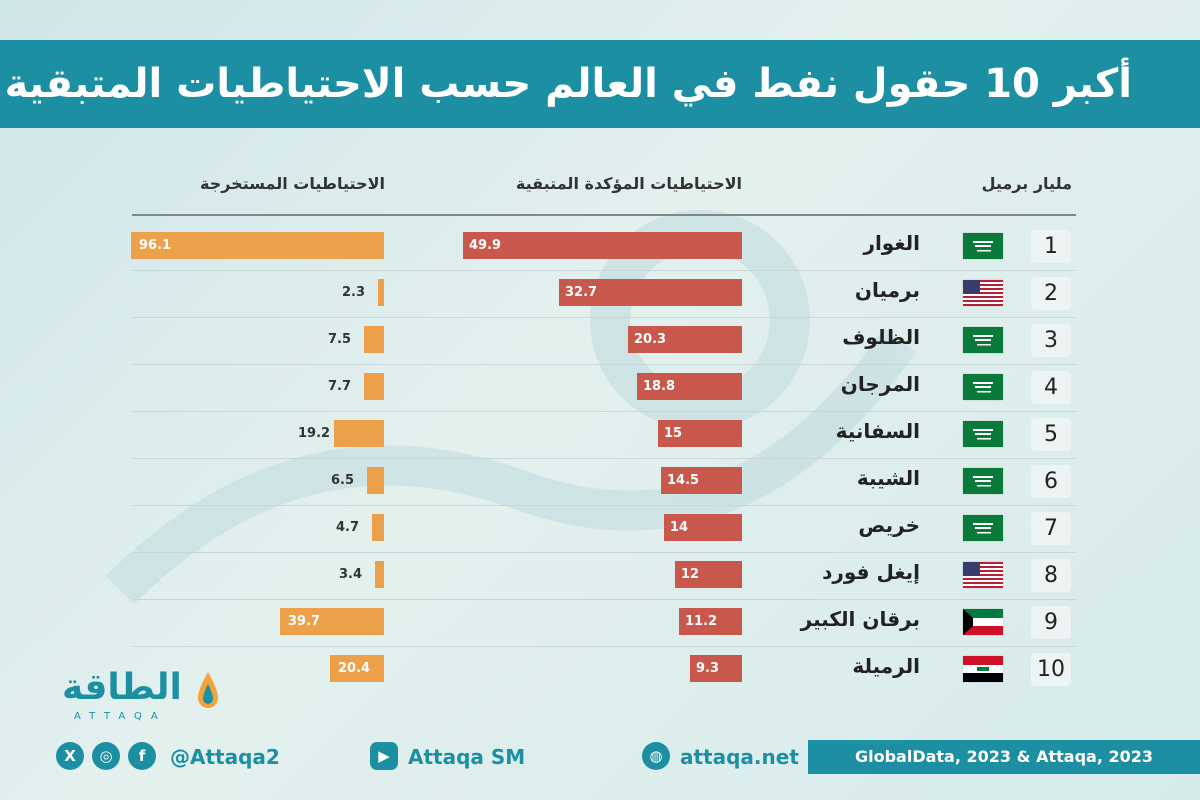 This screenshot has width=1200, height=800. What do you see at coordinates (891, 243) in the screenshot?
I see `field-name: الغوار` at bounding box center [891, 243].